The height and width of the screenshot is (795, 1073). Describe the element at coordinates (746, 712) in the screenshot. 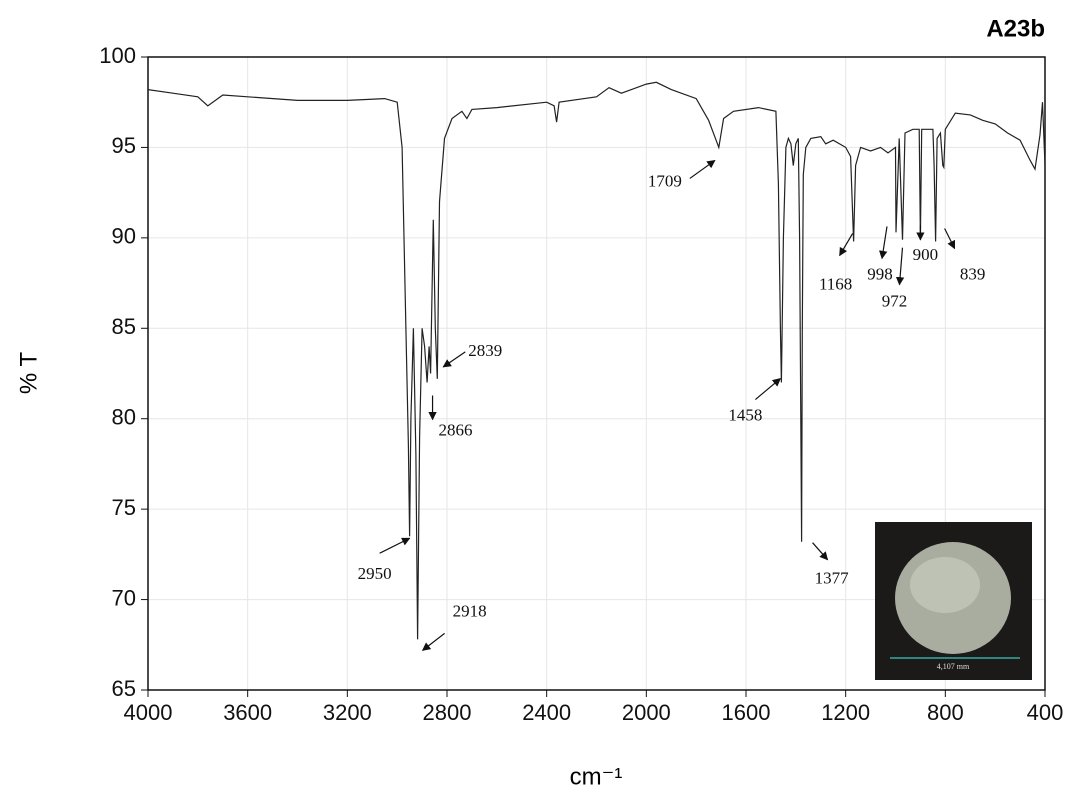

I see `x-tick-label: 1600` at that location.